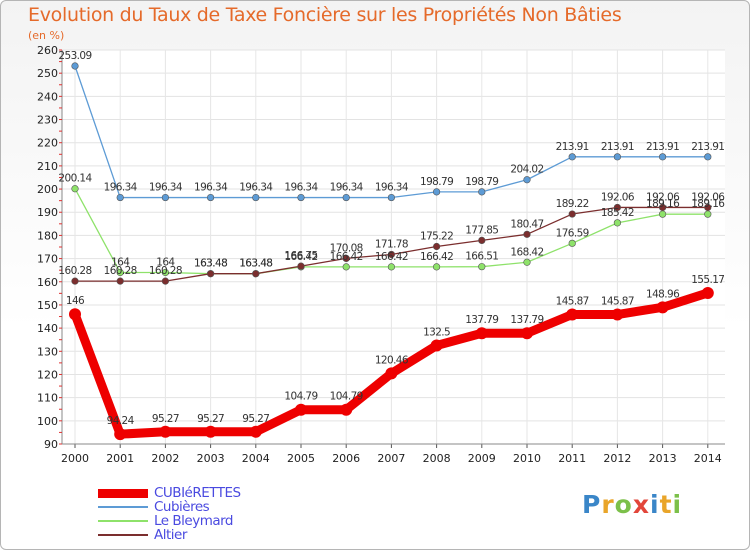 This screenshot has height=550, width=750. I want to click on data-label: 120.46, so click(392, 360).